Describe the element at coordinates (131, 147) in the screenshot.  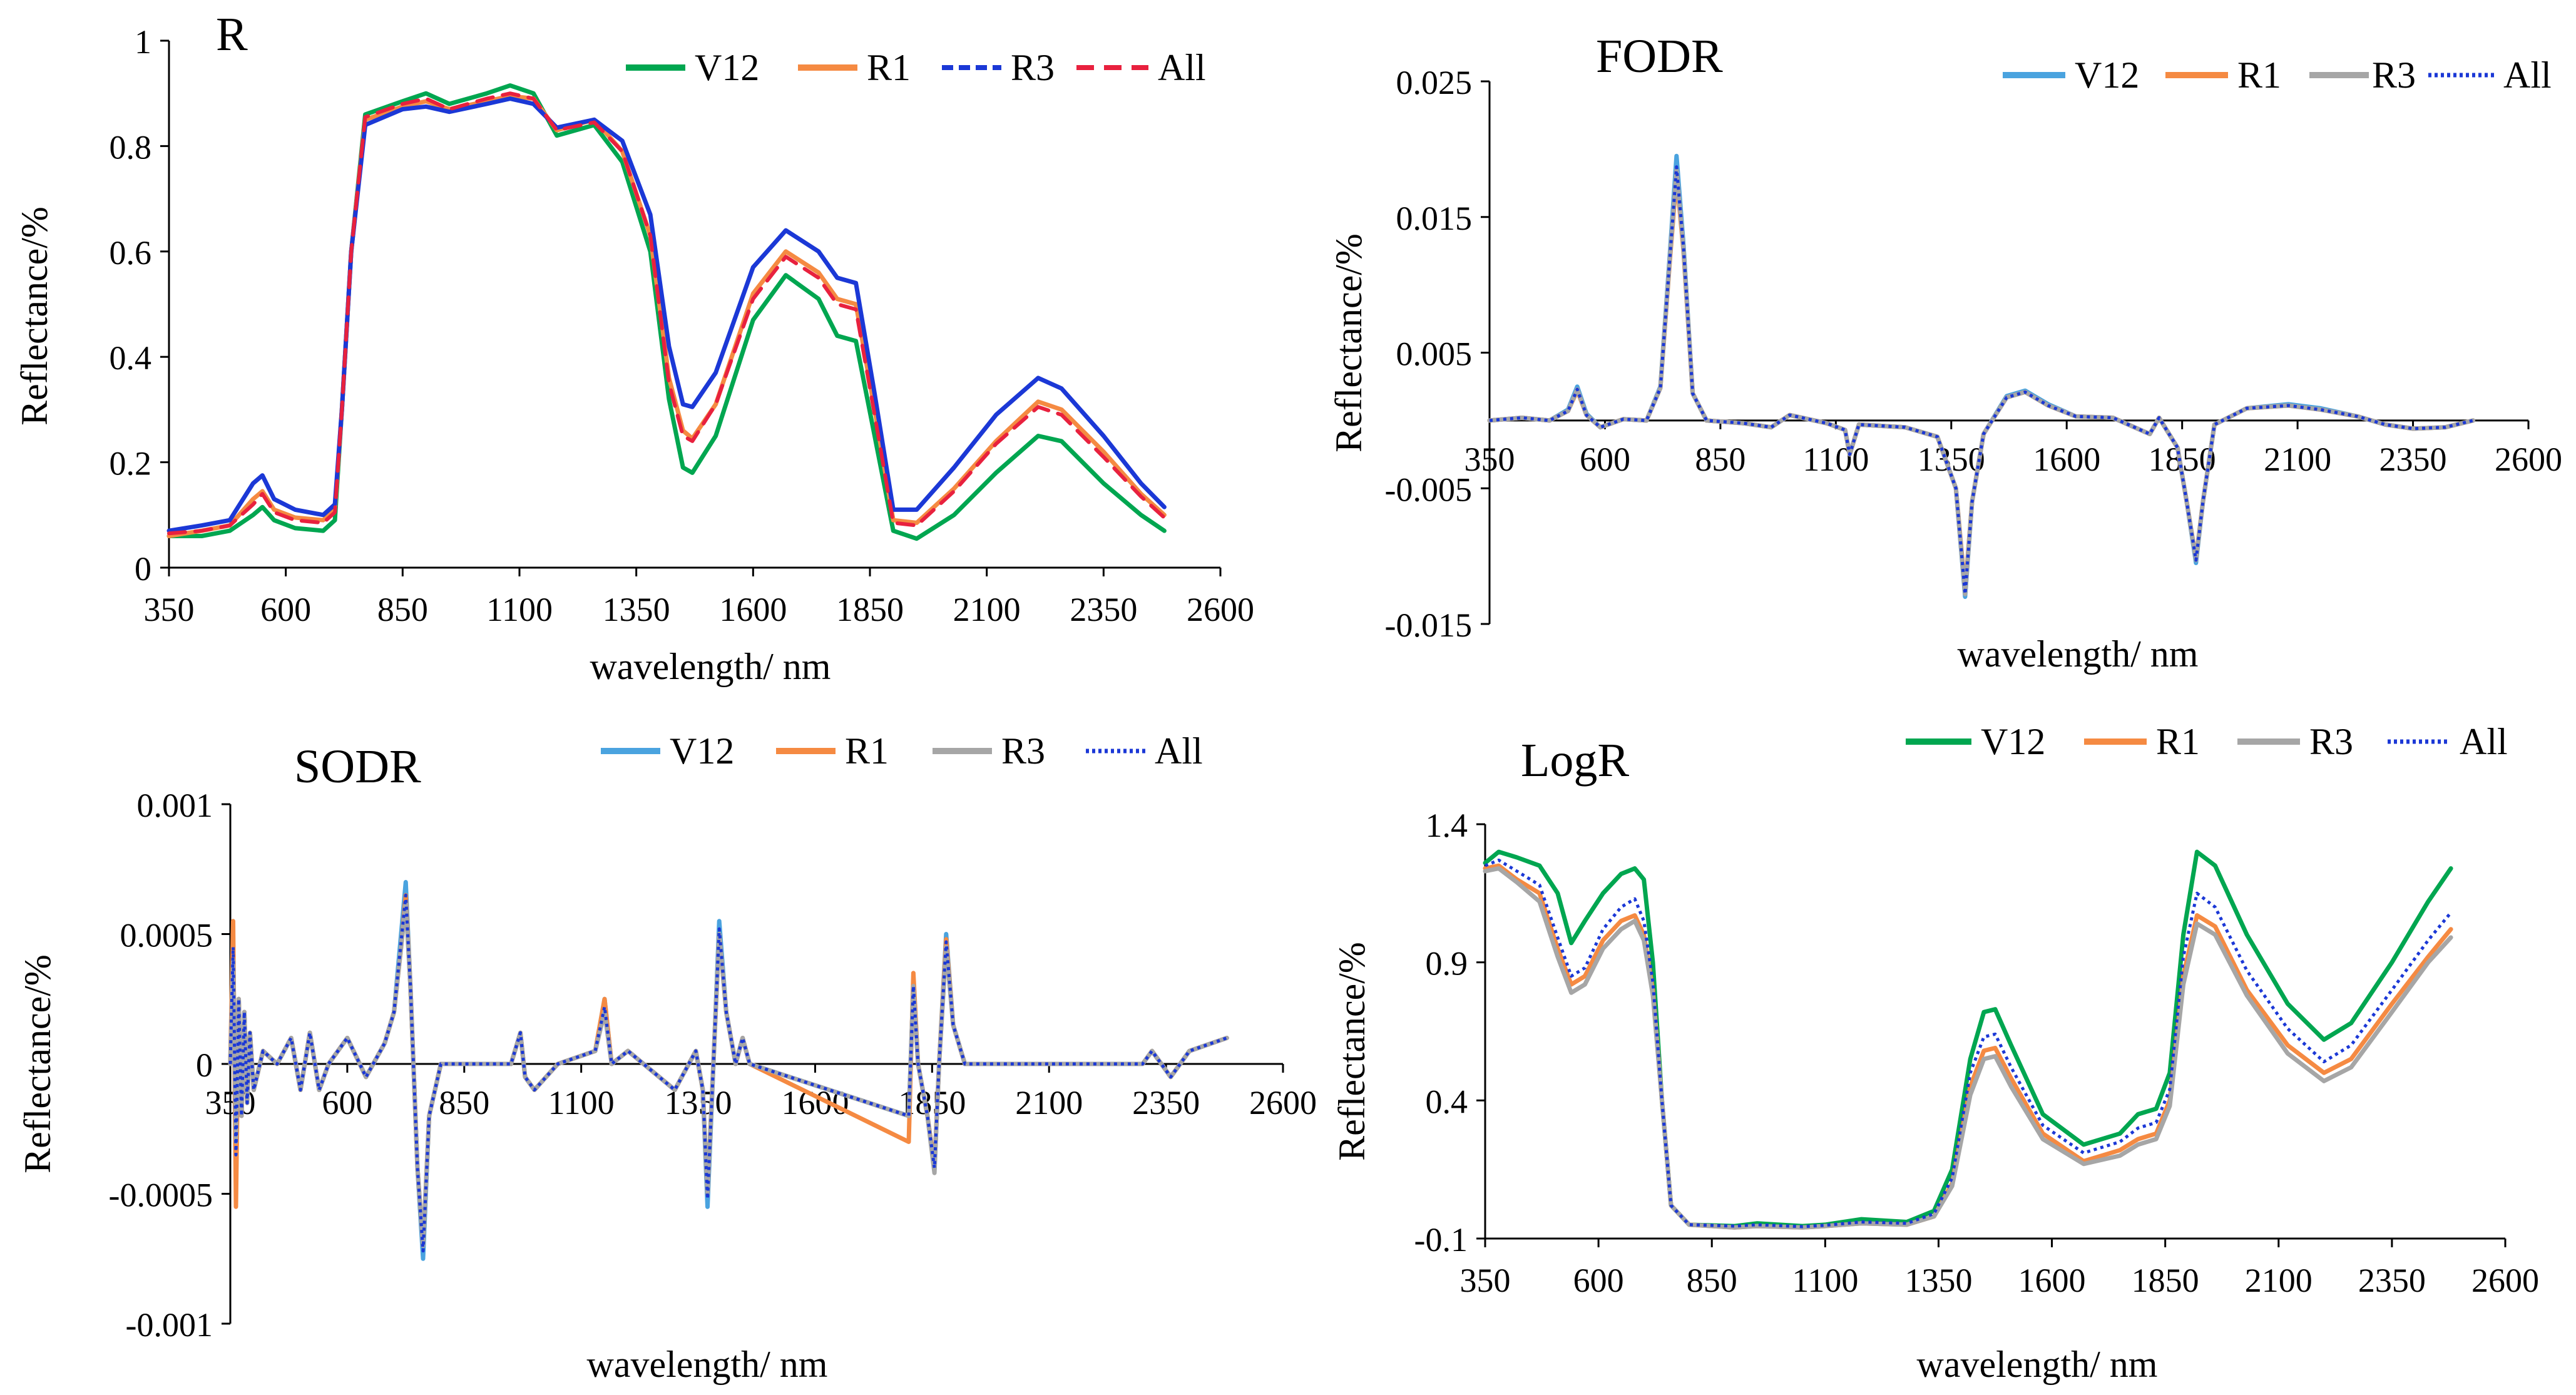
I see `y-tick-label: 0.8` at that location.